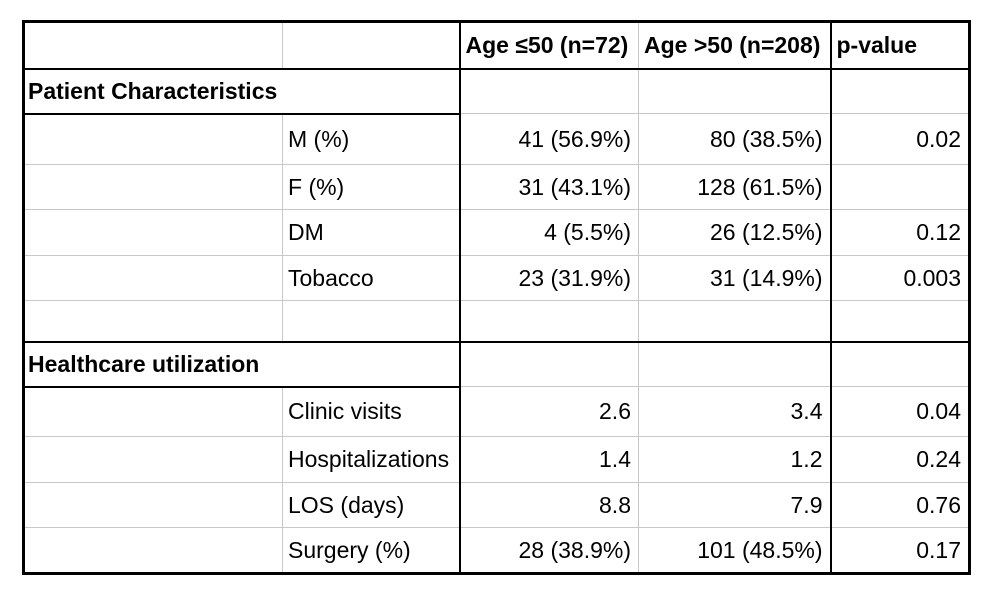 This screenshot has height=599, width=1001. I want to click on value-age-gt-50: 80 (38.5%), so click(735, 139).